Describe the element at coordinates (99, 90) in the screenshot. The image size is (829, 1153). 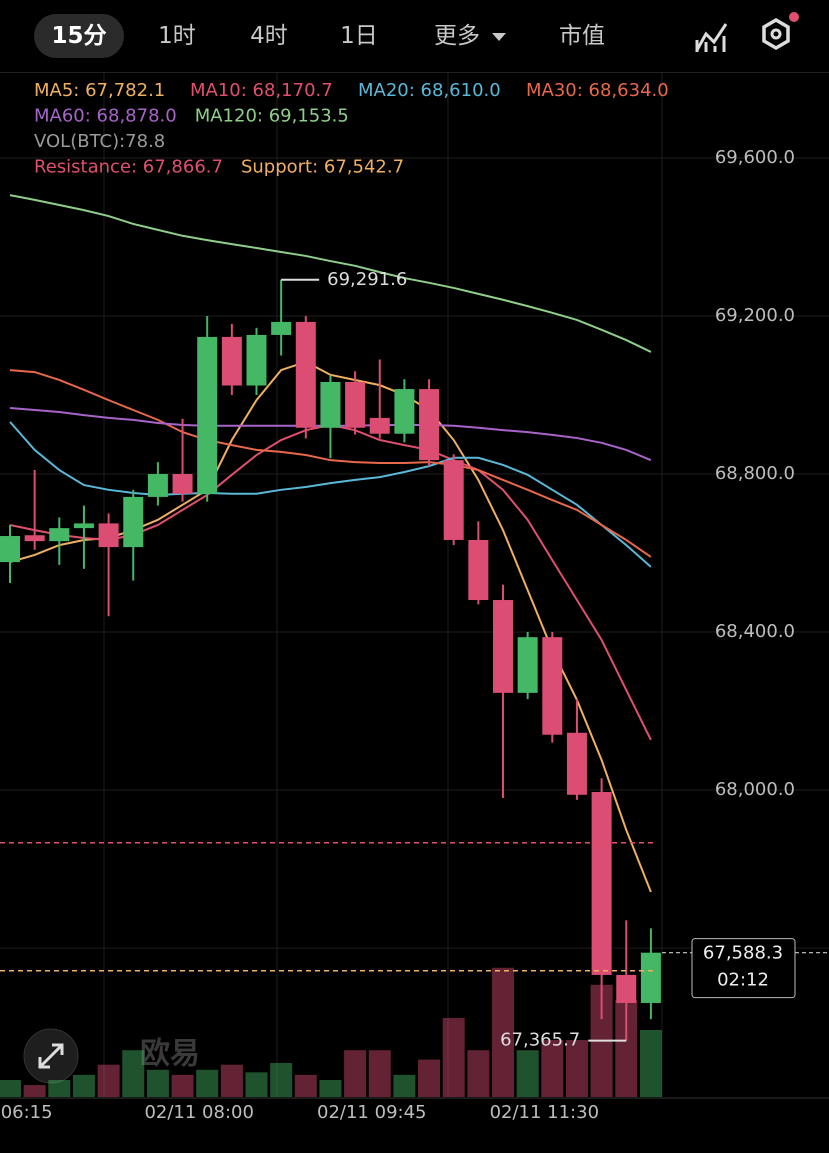
I see `legend-entry: MA5: 67,782.1` at that location.